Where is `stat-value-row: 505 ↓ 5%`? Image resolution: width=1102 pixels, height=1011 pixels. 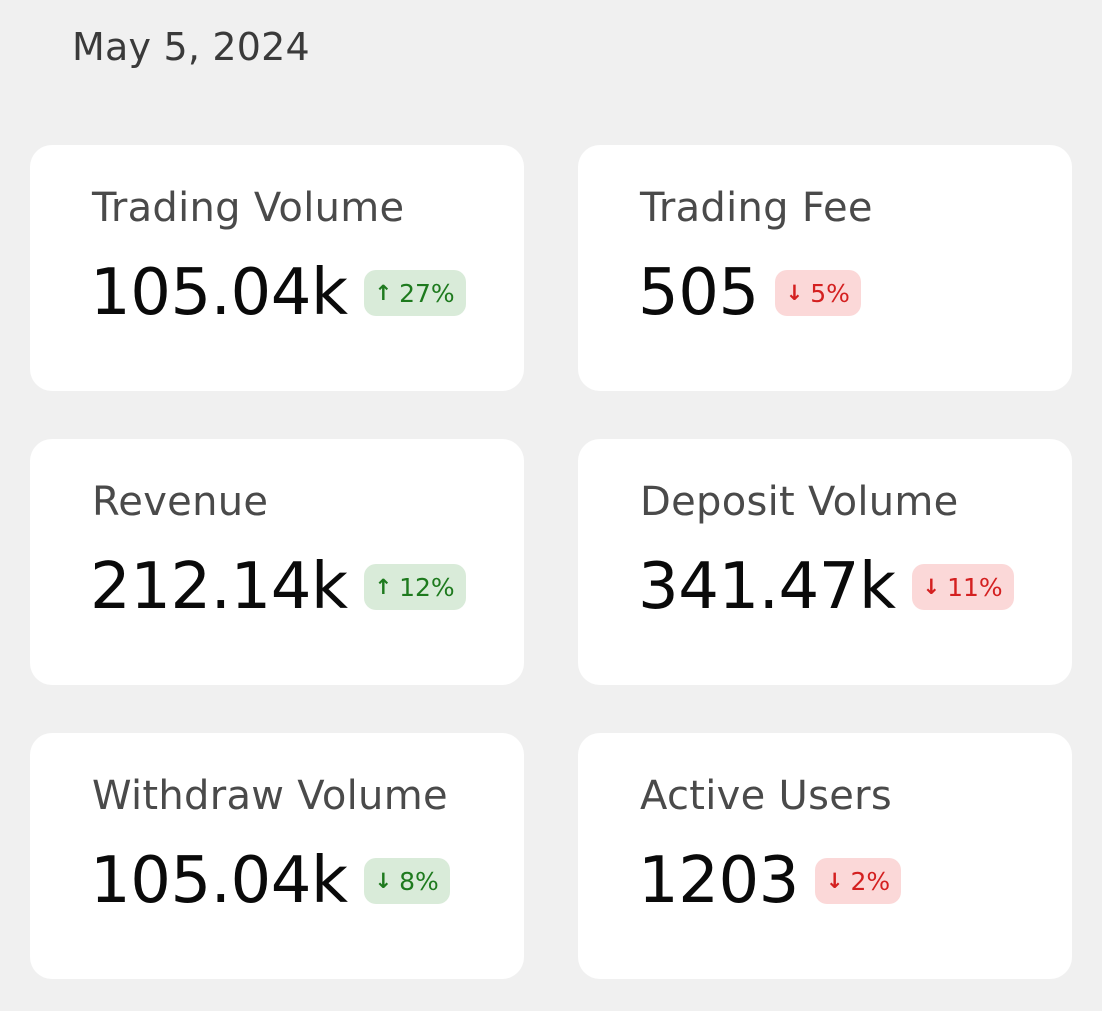
stat-value-row: 505 ↓ 5% is located at coordinates (749, 293).